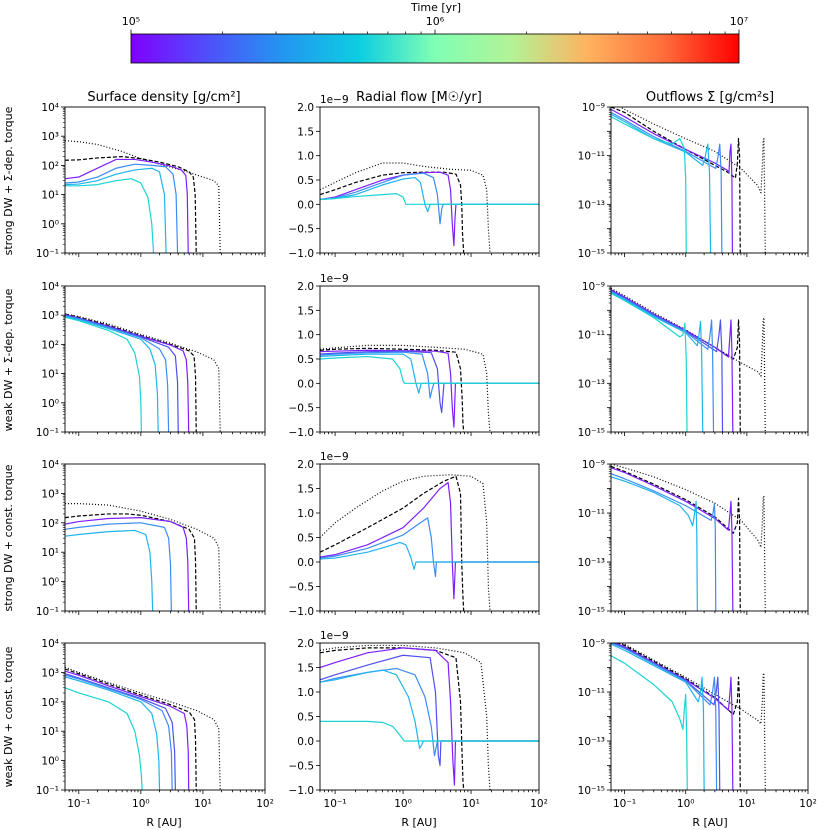 This screenshot has width=830, height=830. Describe the element at coordinates (435, 48) in the screenshot. I see `colorbar-gradient` at that location.